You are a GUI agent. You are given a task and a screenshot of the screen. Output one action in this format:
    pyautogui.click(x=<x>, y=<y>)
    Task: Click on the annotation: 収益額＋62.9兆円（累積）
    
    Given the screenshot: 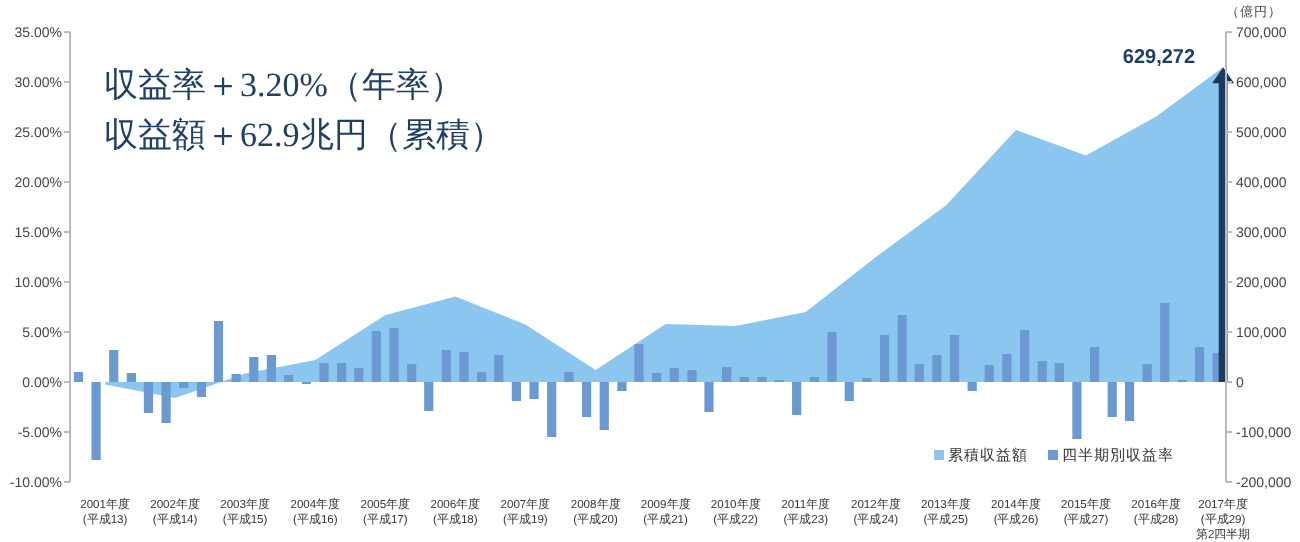 What is the action you would take?
    pyautogui.click(x=304, y=135)
    